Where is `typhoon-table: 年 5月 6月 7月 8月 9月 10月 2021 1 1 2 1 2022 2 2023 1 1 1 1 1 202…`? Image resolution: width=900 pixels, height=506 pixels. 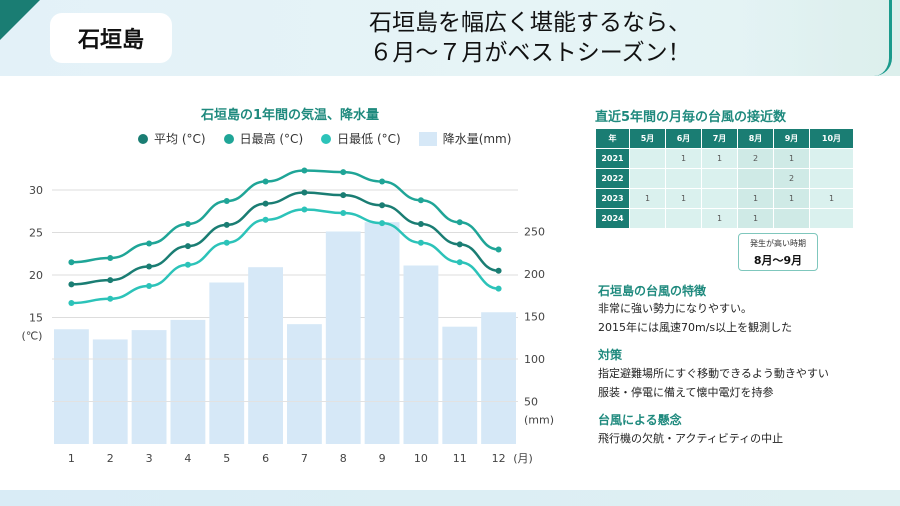
typhoon-table: 年 5月 6月 7月 8月 9月 10月 2021 1 1 2 1 2022 2 2023 1 1 1 1 1 202… is located at coordinates (724, 178).